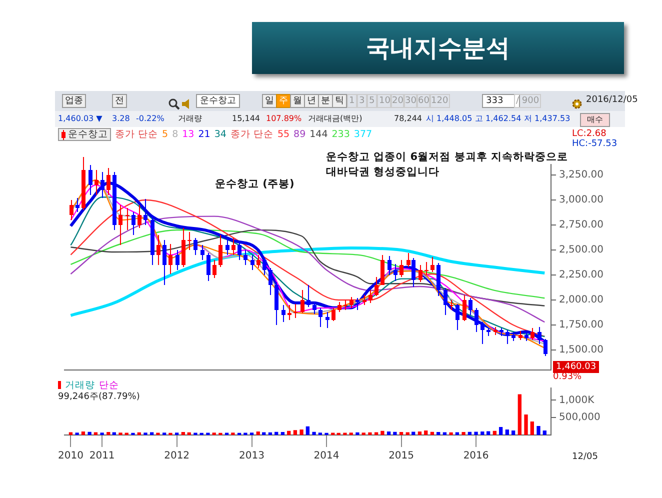 The image size is (662, 498). Describe the element at coordinates (438, 48) in the screenshot. I see `chart-title: 국내지수분석` at that location.